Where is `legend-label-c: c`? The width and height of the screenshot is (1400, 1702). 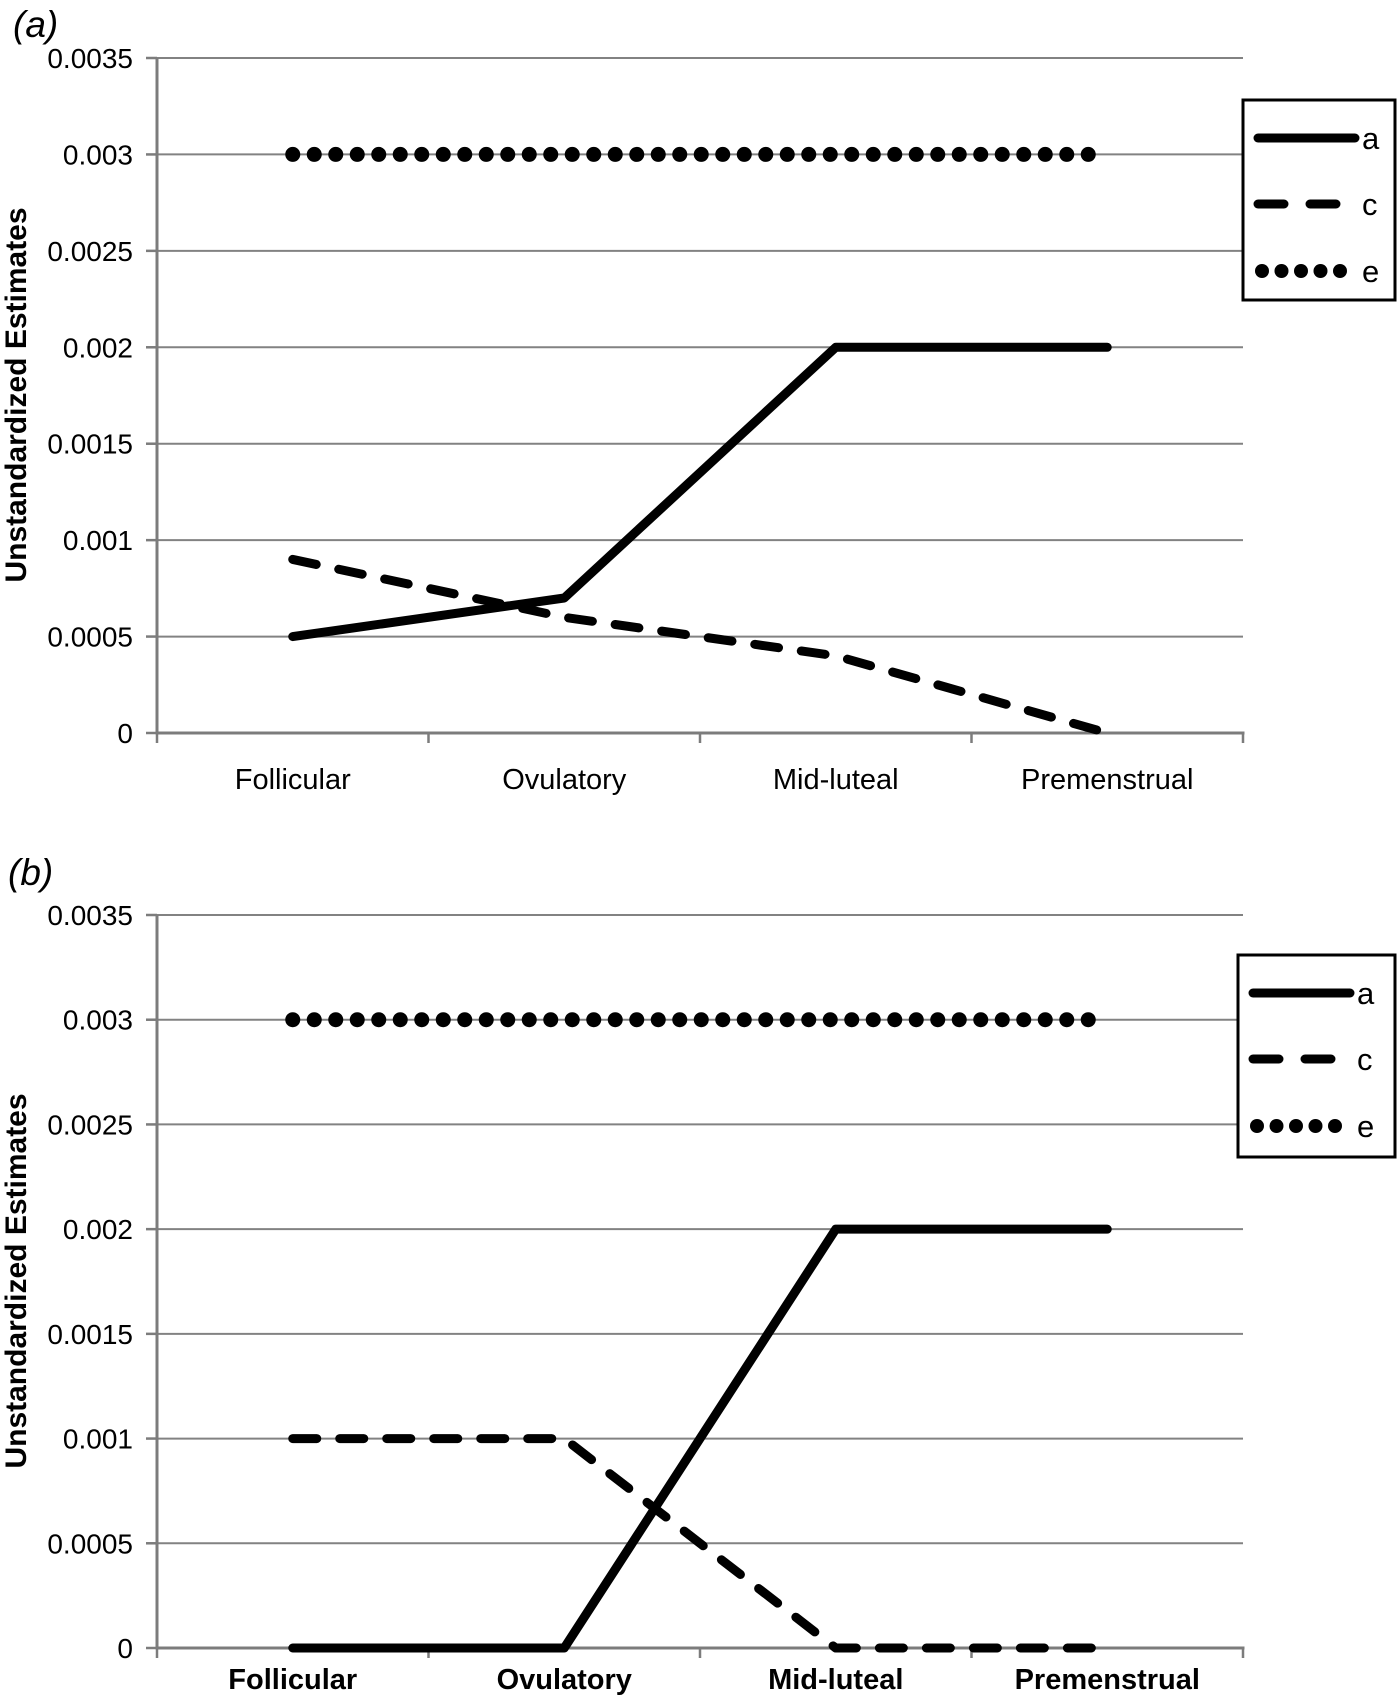 legend-label-c: c is located at coordinates (1370, 204).